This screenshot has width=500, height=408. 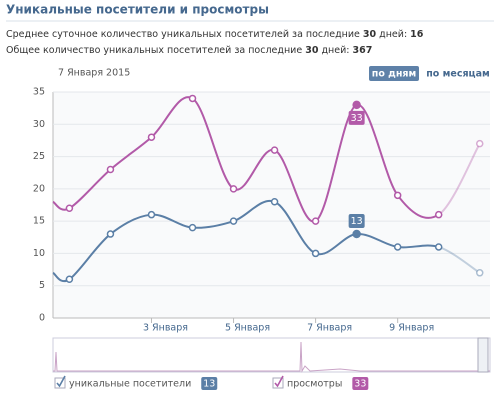 I want to click on x-tick-label: 3 Января, so click(x=165, y=328).